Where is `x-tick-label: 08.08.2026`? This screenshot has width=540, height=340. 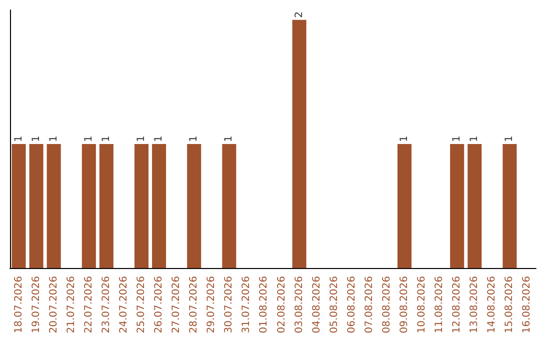 x-tick-label: 08.08.2026 is located at coordinates (386, 305).